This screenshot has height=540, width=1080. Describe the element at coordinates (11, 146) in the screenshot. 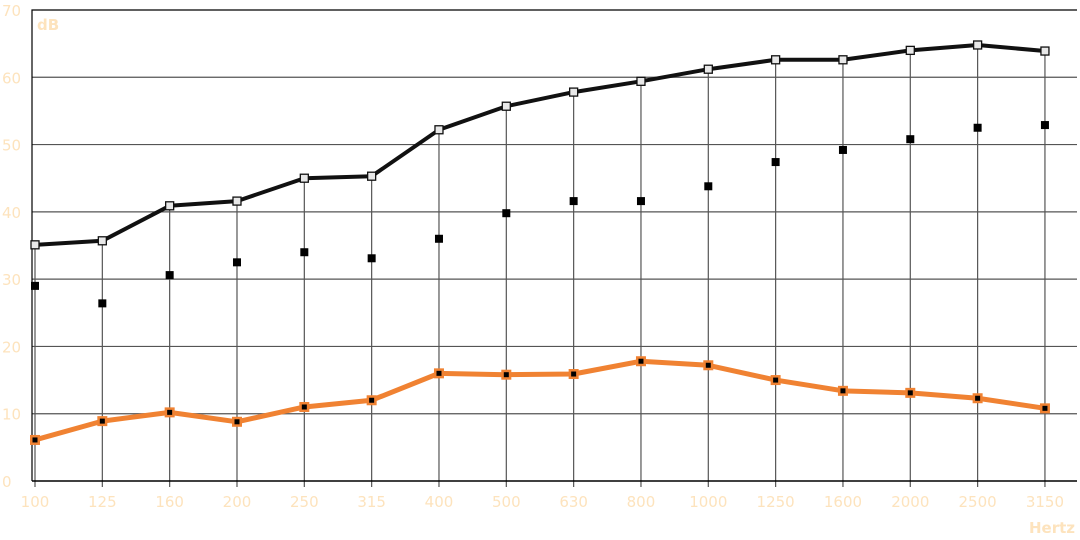

I see `y-tick-label: 50` at that location.